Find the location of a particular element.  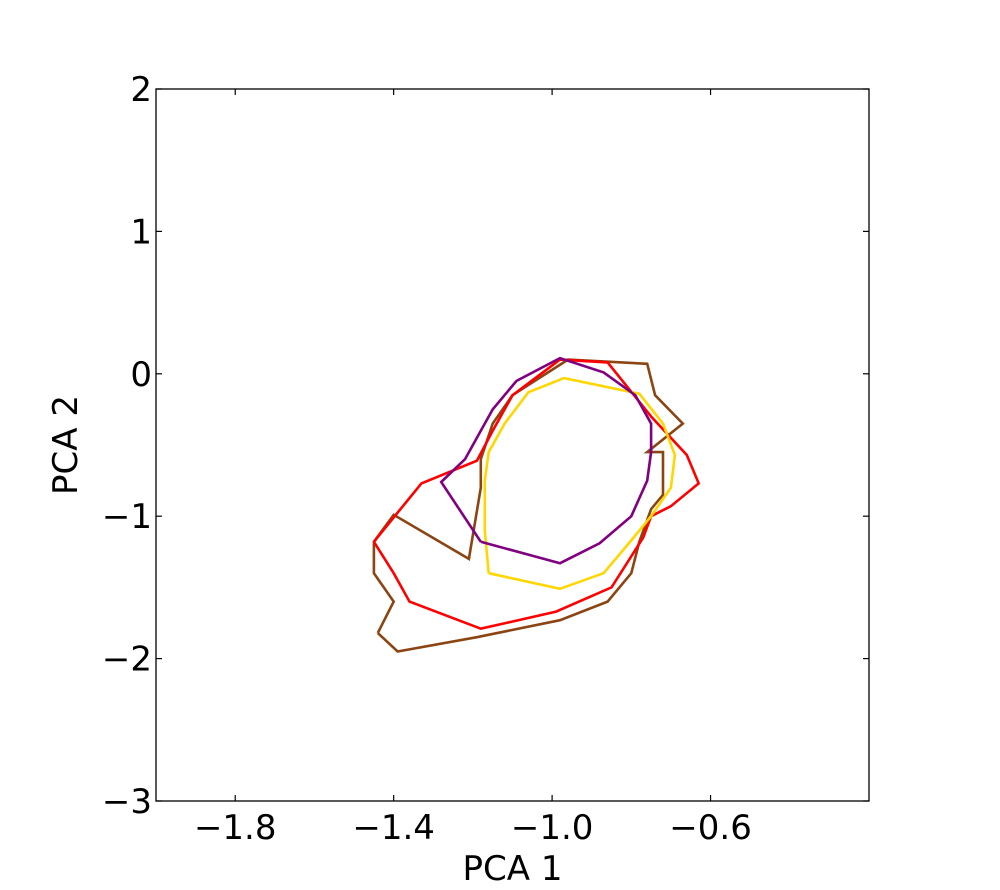

y-tick-label: 0 is located at coordinates (141, 375).